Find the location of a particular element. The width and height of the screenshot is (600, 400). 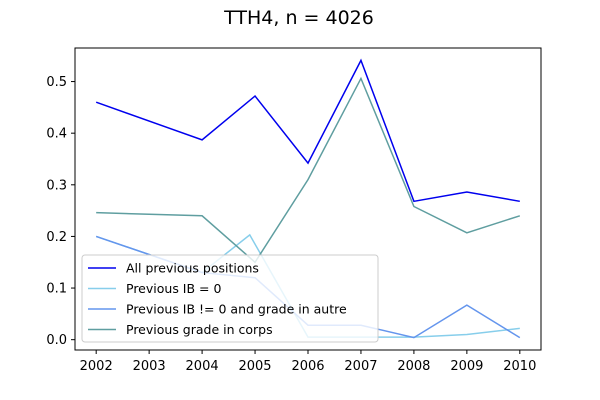

x-axis: 2002 2003 2004 2005 2006 2007 2008 2009 2010 is located at coordinates (308, 362).